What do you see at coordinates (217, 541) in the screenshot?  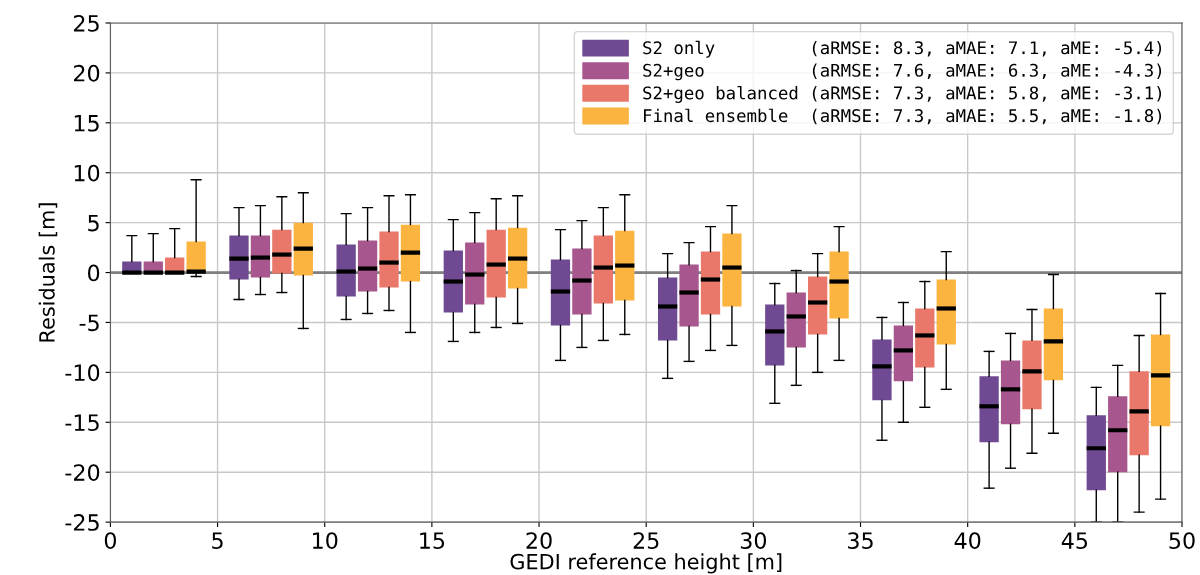 I see `x-tick-label: 5` at bounding box center [217, 541].